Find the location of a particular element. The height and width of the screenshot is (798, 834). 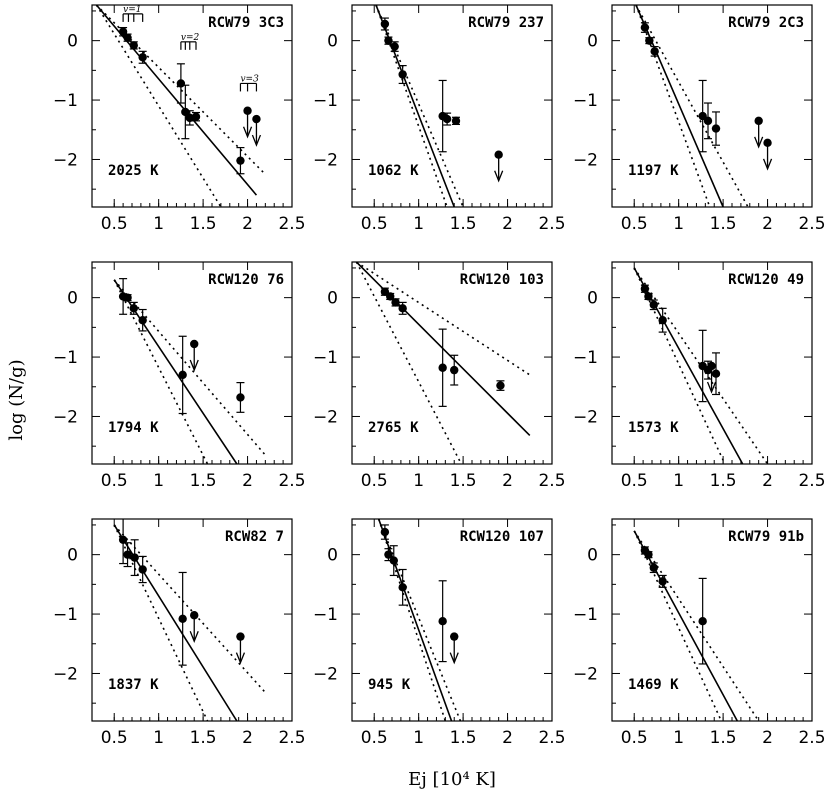

panel-title: RCW79 91b is located at coordinates (766, 537).